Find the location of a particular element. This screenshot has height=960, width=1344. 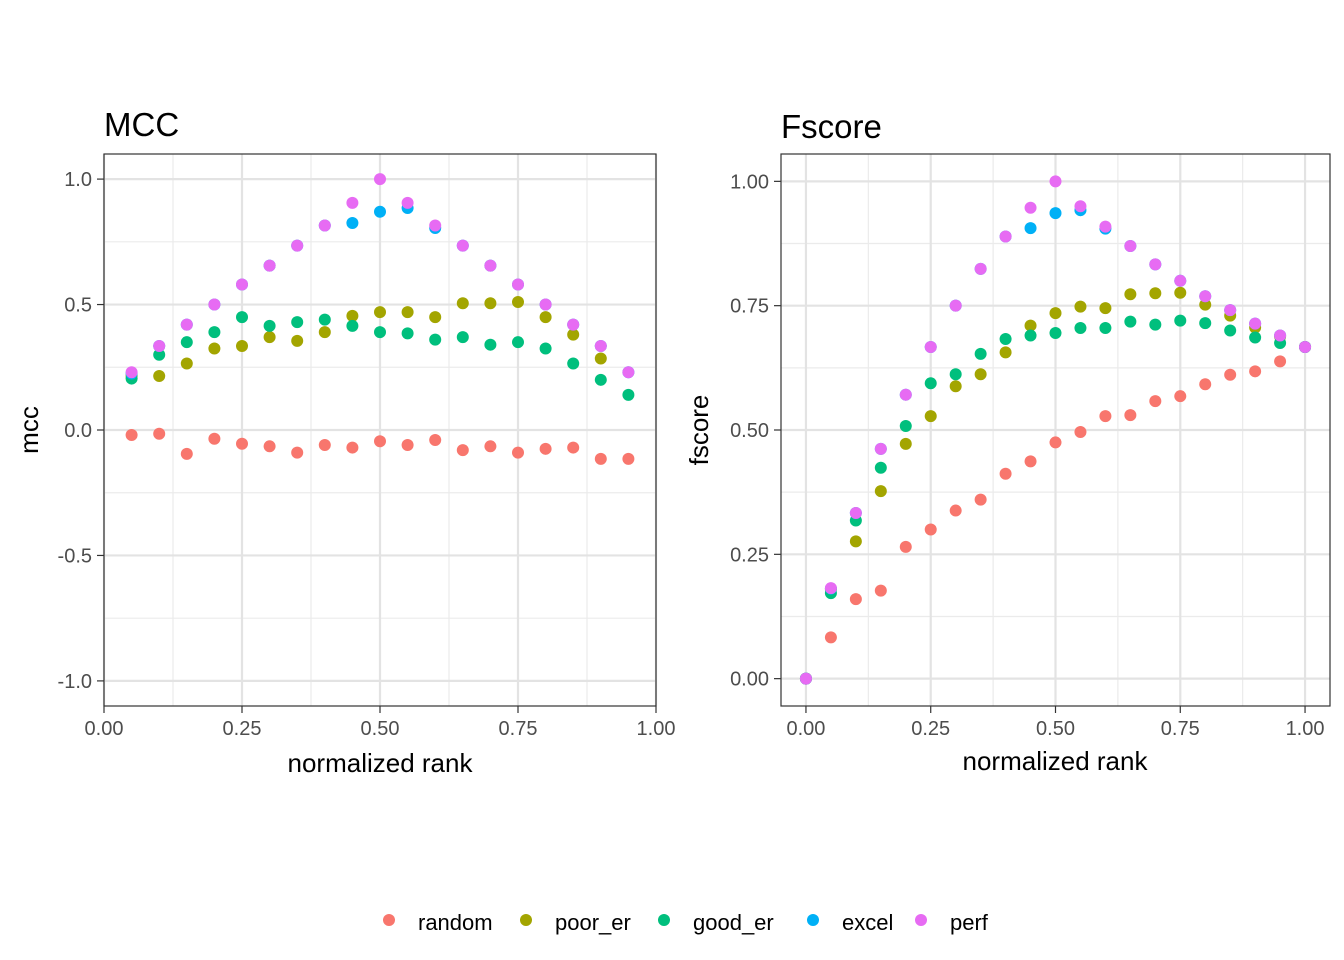

mcc-y-axis-label: mcc is located at coordinates (29, 430).